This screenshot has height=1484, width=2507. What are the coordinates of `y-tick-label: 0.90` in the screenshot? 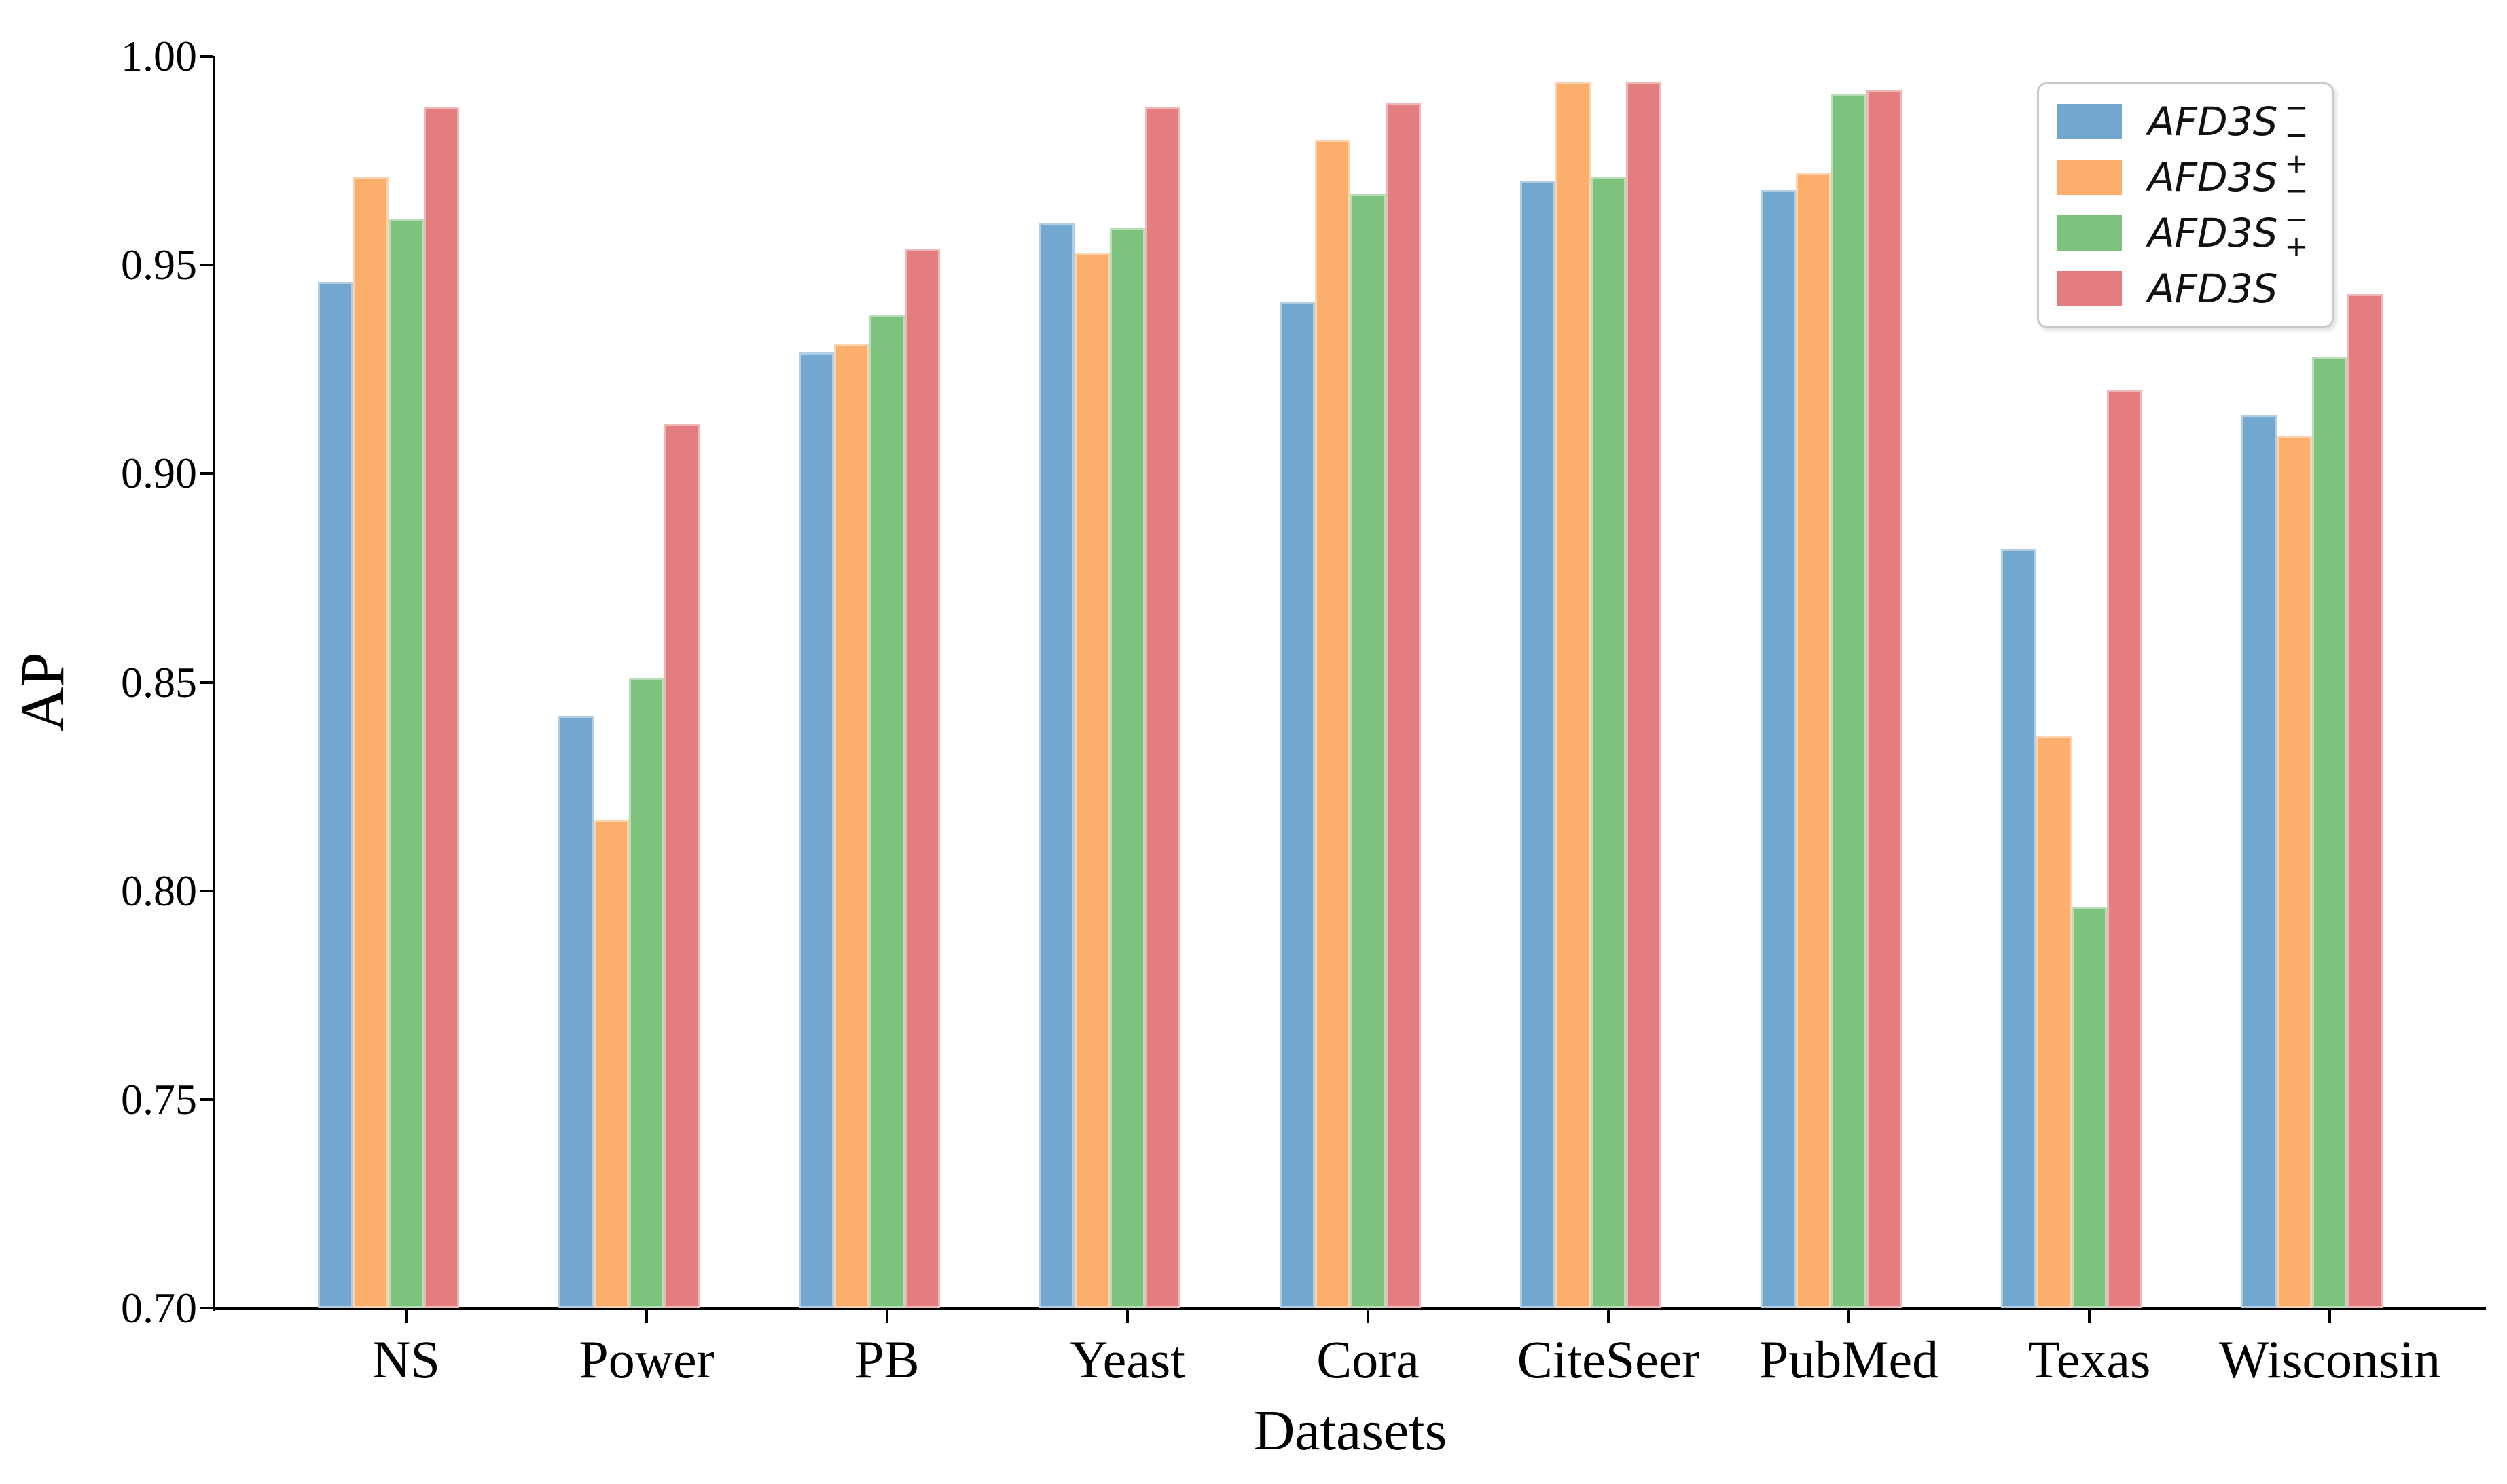 It's located at (159, 473).